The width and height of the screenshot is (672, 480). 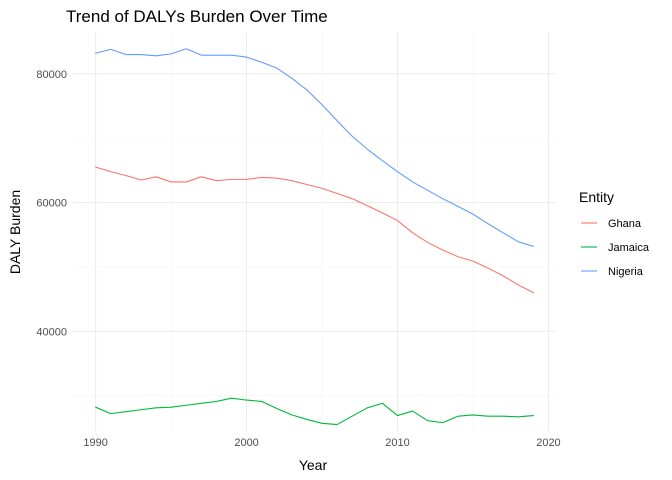 I want to click on x-tick-label: 2020, so click(x=548, y=443).